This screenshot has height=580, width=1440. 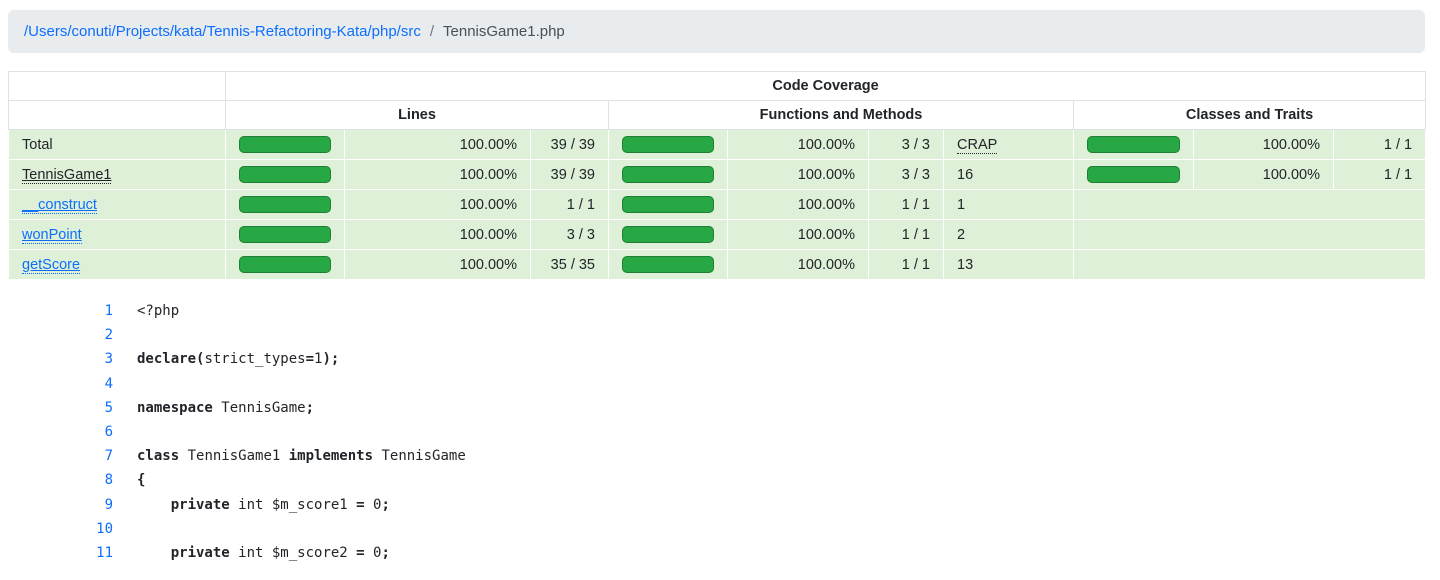 What do you see at coordinates (569, 234) in the screenshot?
I see `lines-ratio-cell: 3 / 3` at bounding box center [569, 234].